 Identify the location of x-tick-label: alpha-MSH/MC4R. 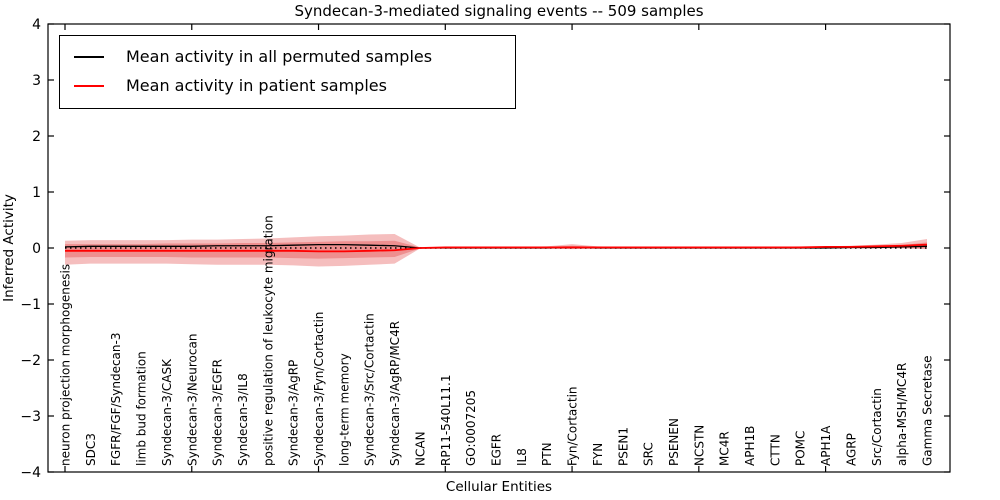
(902, 414).